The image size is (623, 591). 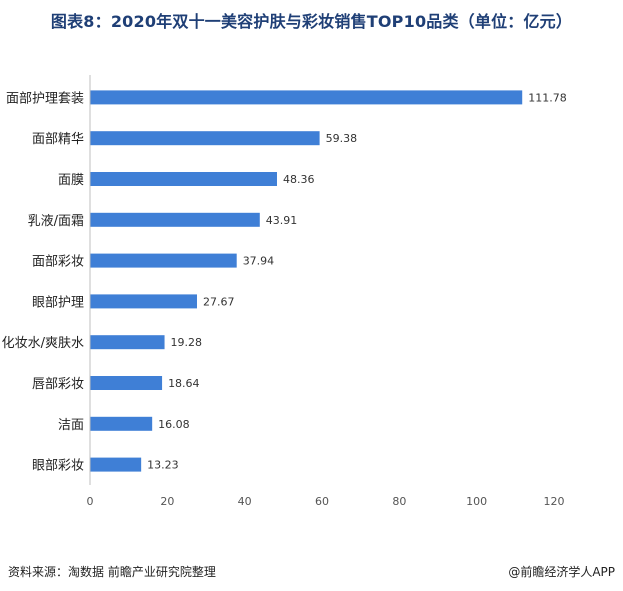 What do you see at coordinates (547, 97) in the screenshot?
I see `value-label: 111.78` at bounding box center [547, 97].